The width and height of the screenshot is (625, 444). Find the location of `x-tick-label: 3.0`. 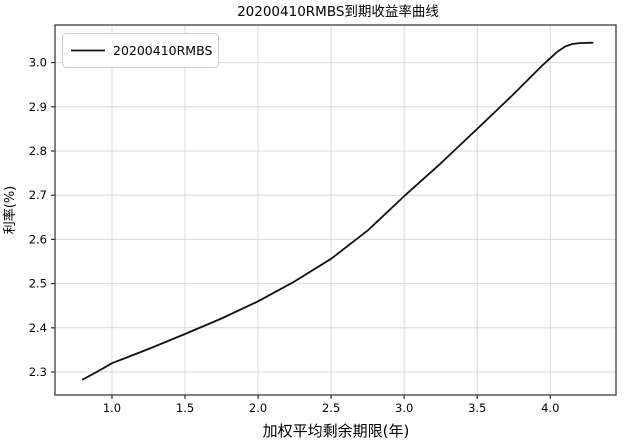

x-tick-label: 3.0 is located at coordinates (404, 408).